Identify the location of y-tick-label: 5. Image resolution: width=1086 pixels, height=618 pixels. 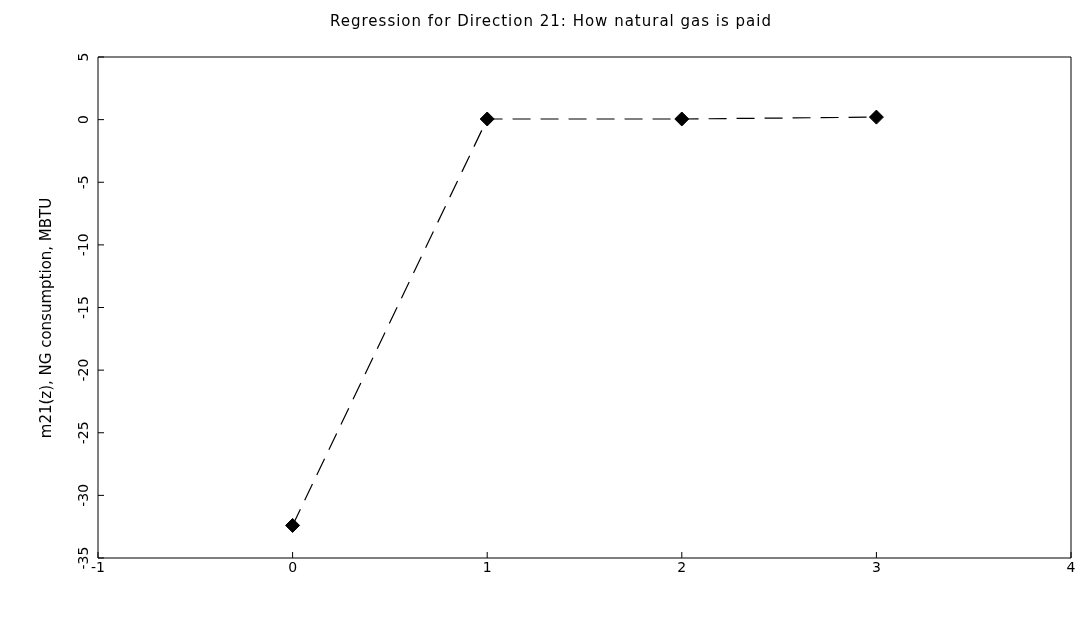
(83, 57).